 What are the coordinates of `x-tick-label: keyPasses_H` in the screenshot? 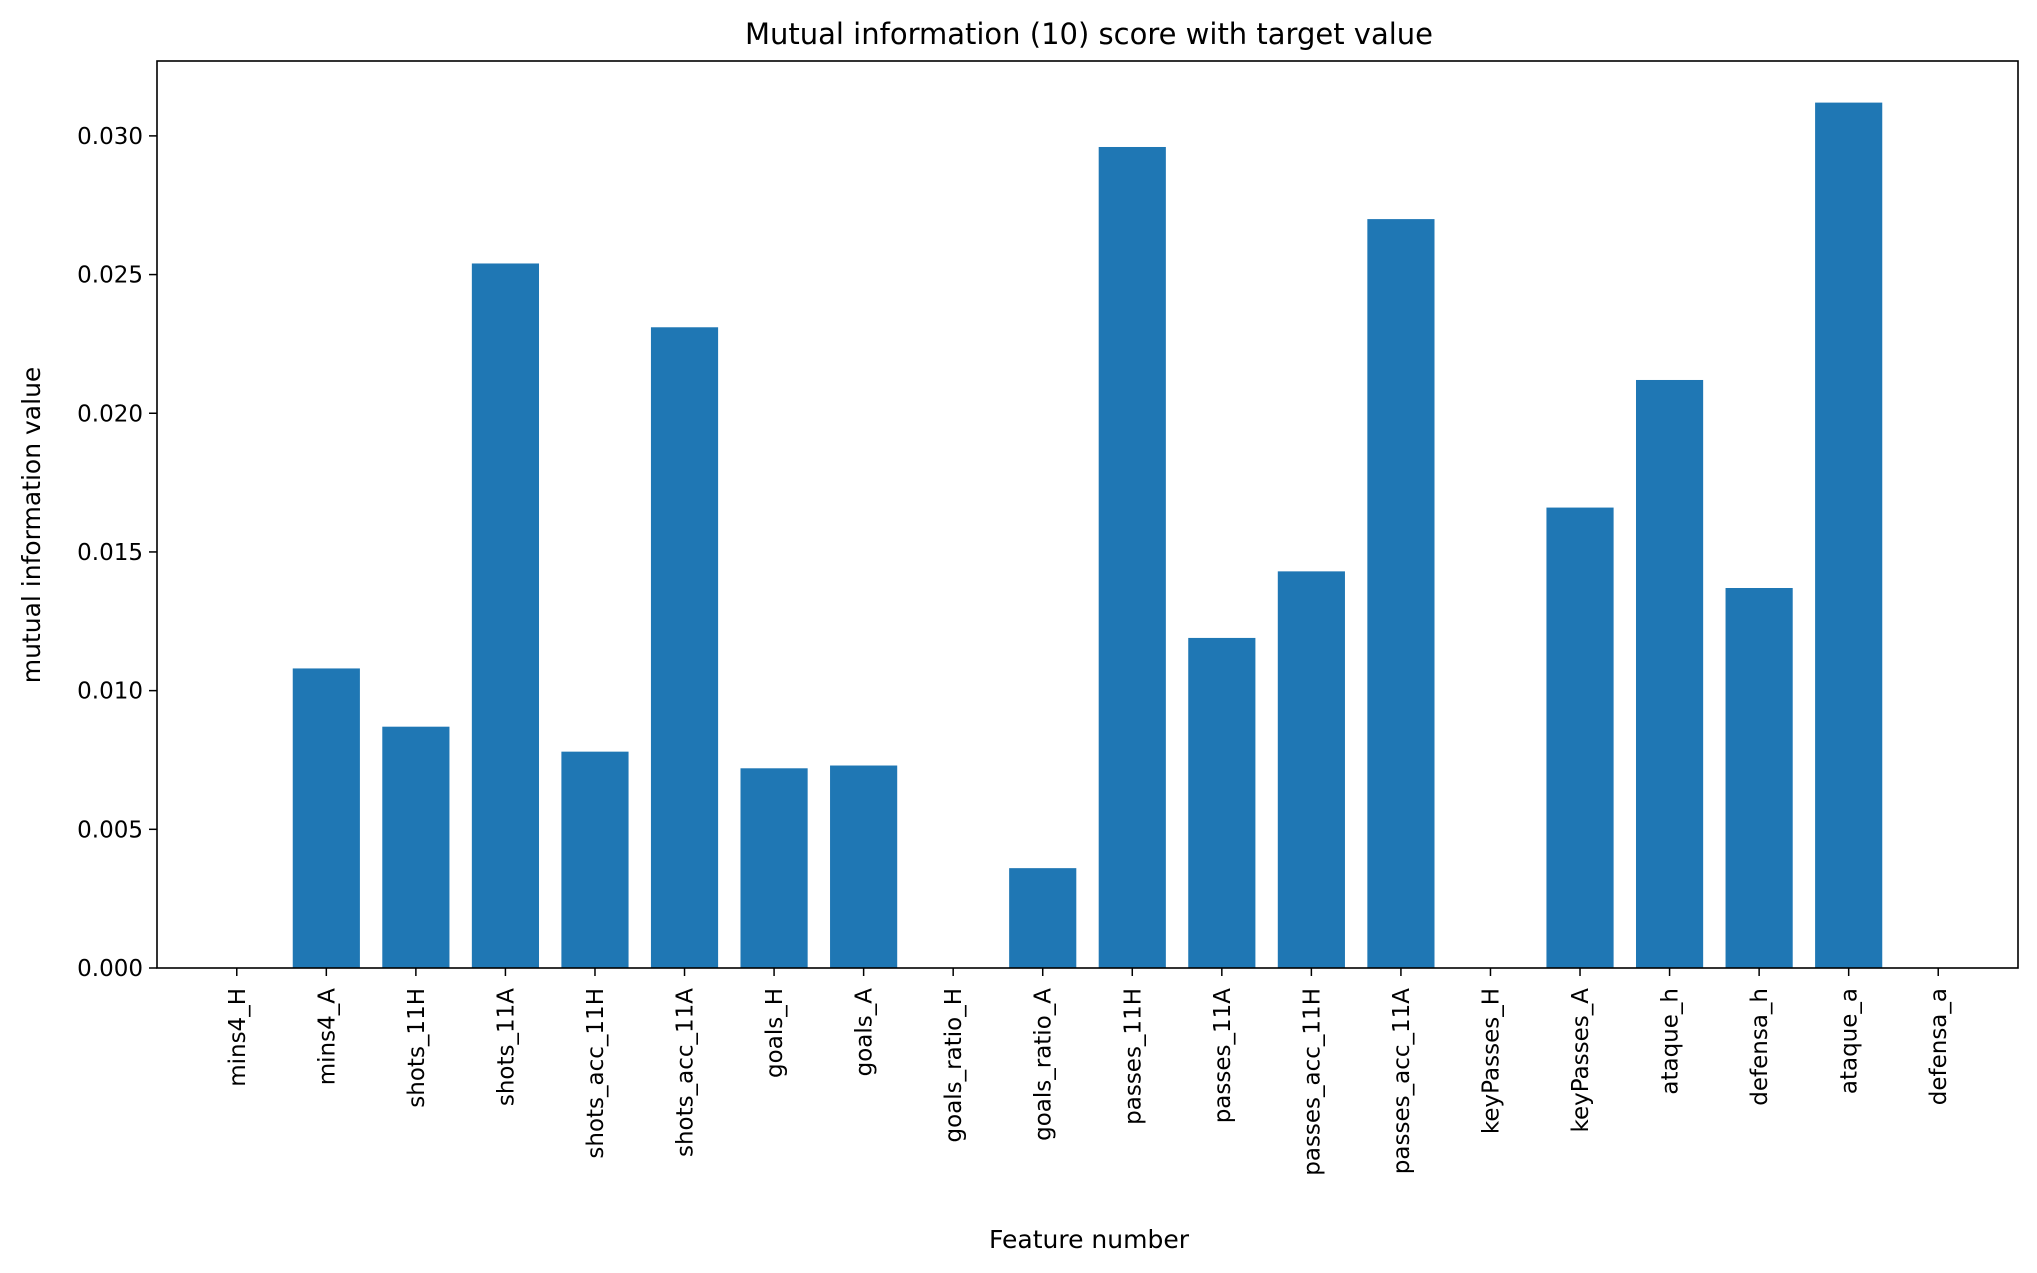 It's located at (1491, 1061).